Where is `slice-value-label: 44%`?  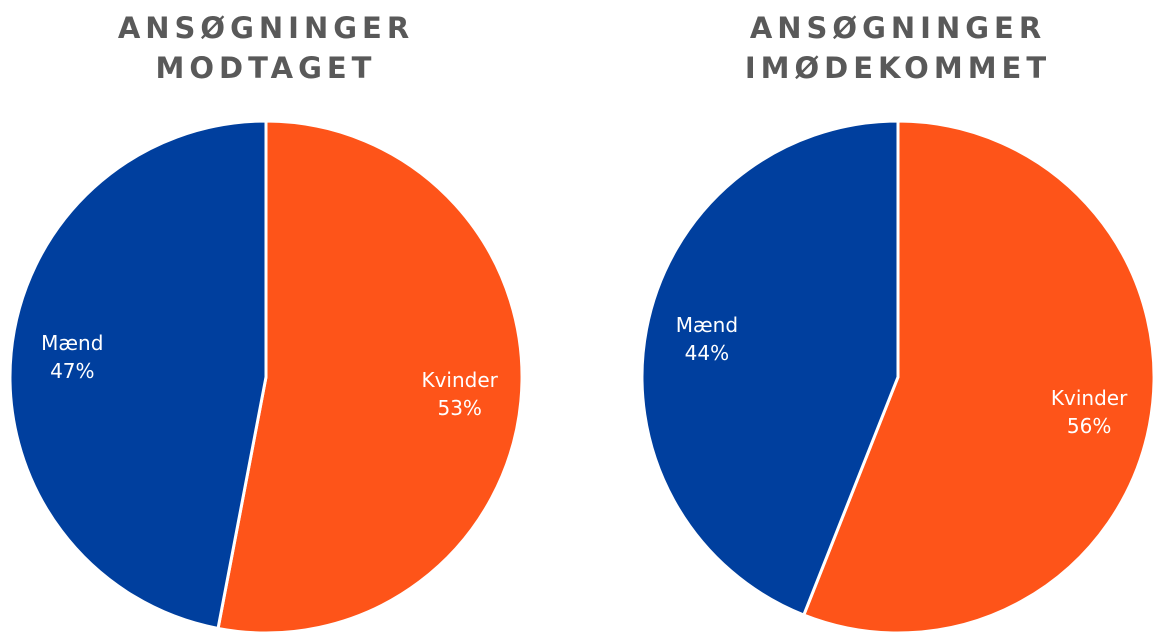
slice-value-label: 44% is located at coordinates (707, 353).